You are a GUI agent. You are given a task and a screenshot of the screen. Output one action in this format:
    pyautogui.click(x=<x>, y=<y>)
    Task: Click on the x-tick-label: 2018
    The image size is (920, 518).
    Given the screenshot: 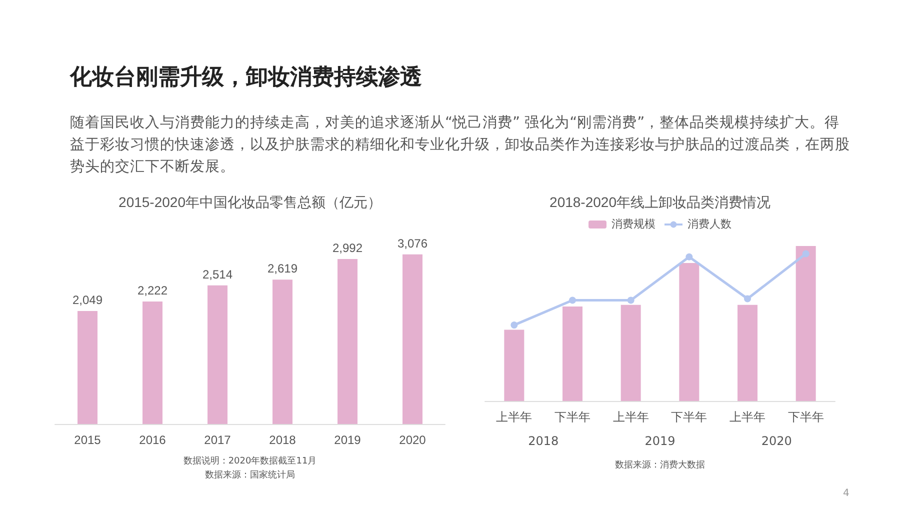 What is the action you would take?
    pyautogui.click(x=282, y=440)
    